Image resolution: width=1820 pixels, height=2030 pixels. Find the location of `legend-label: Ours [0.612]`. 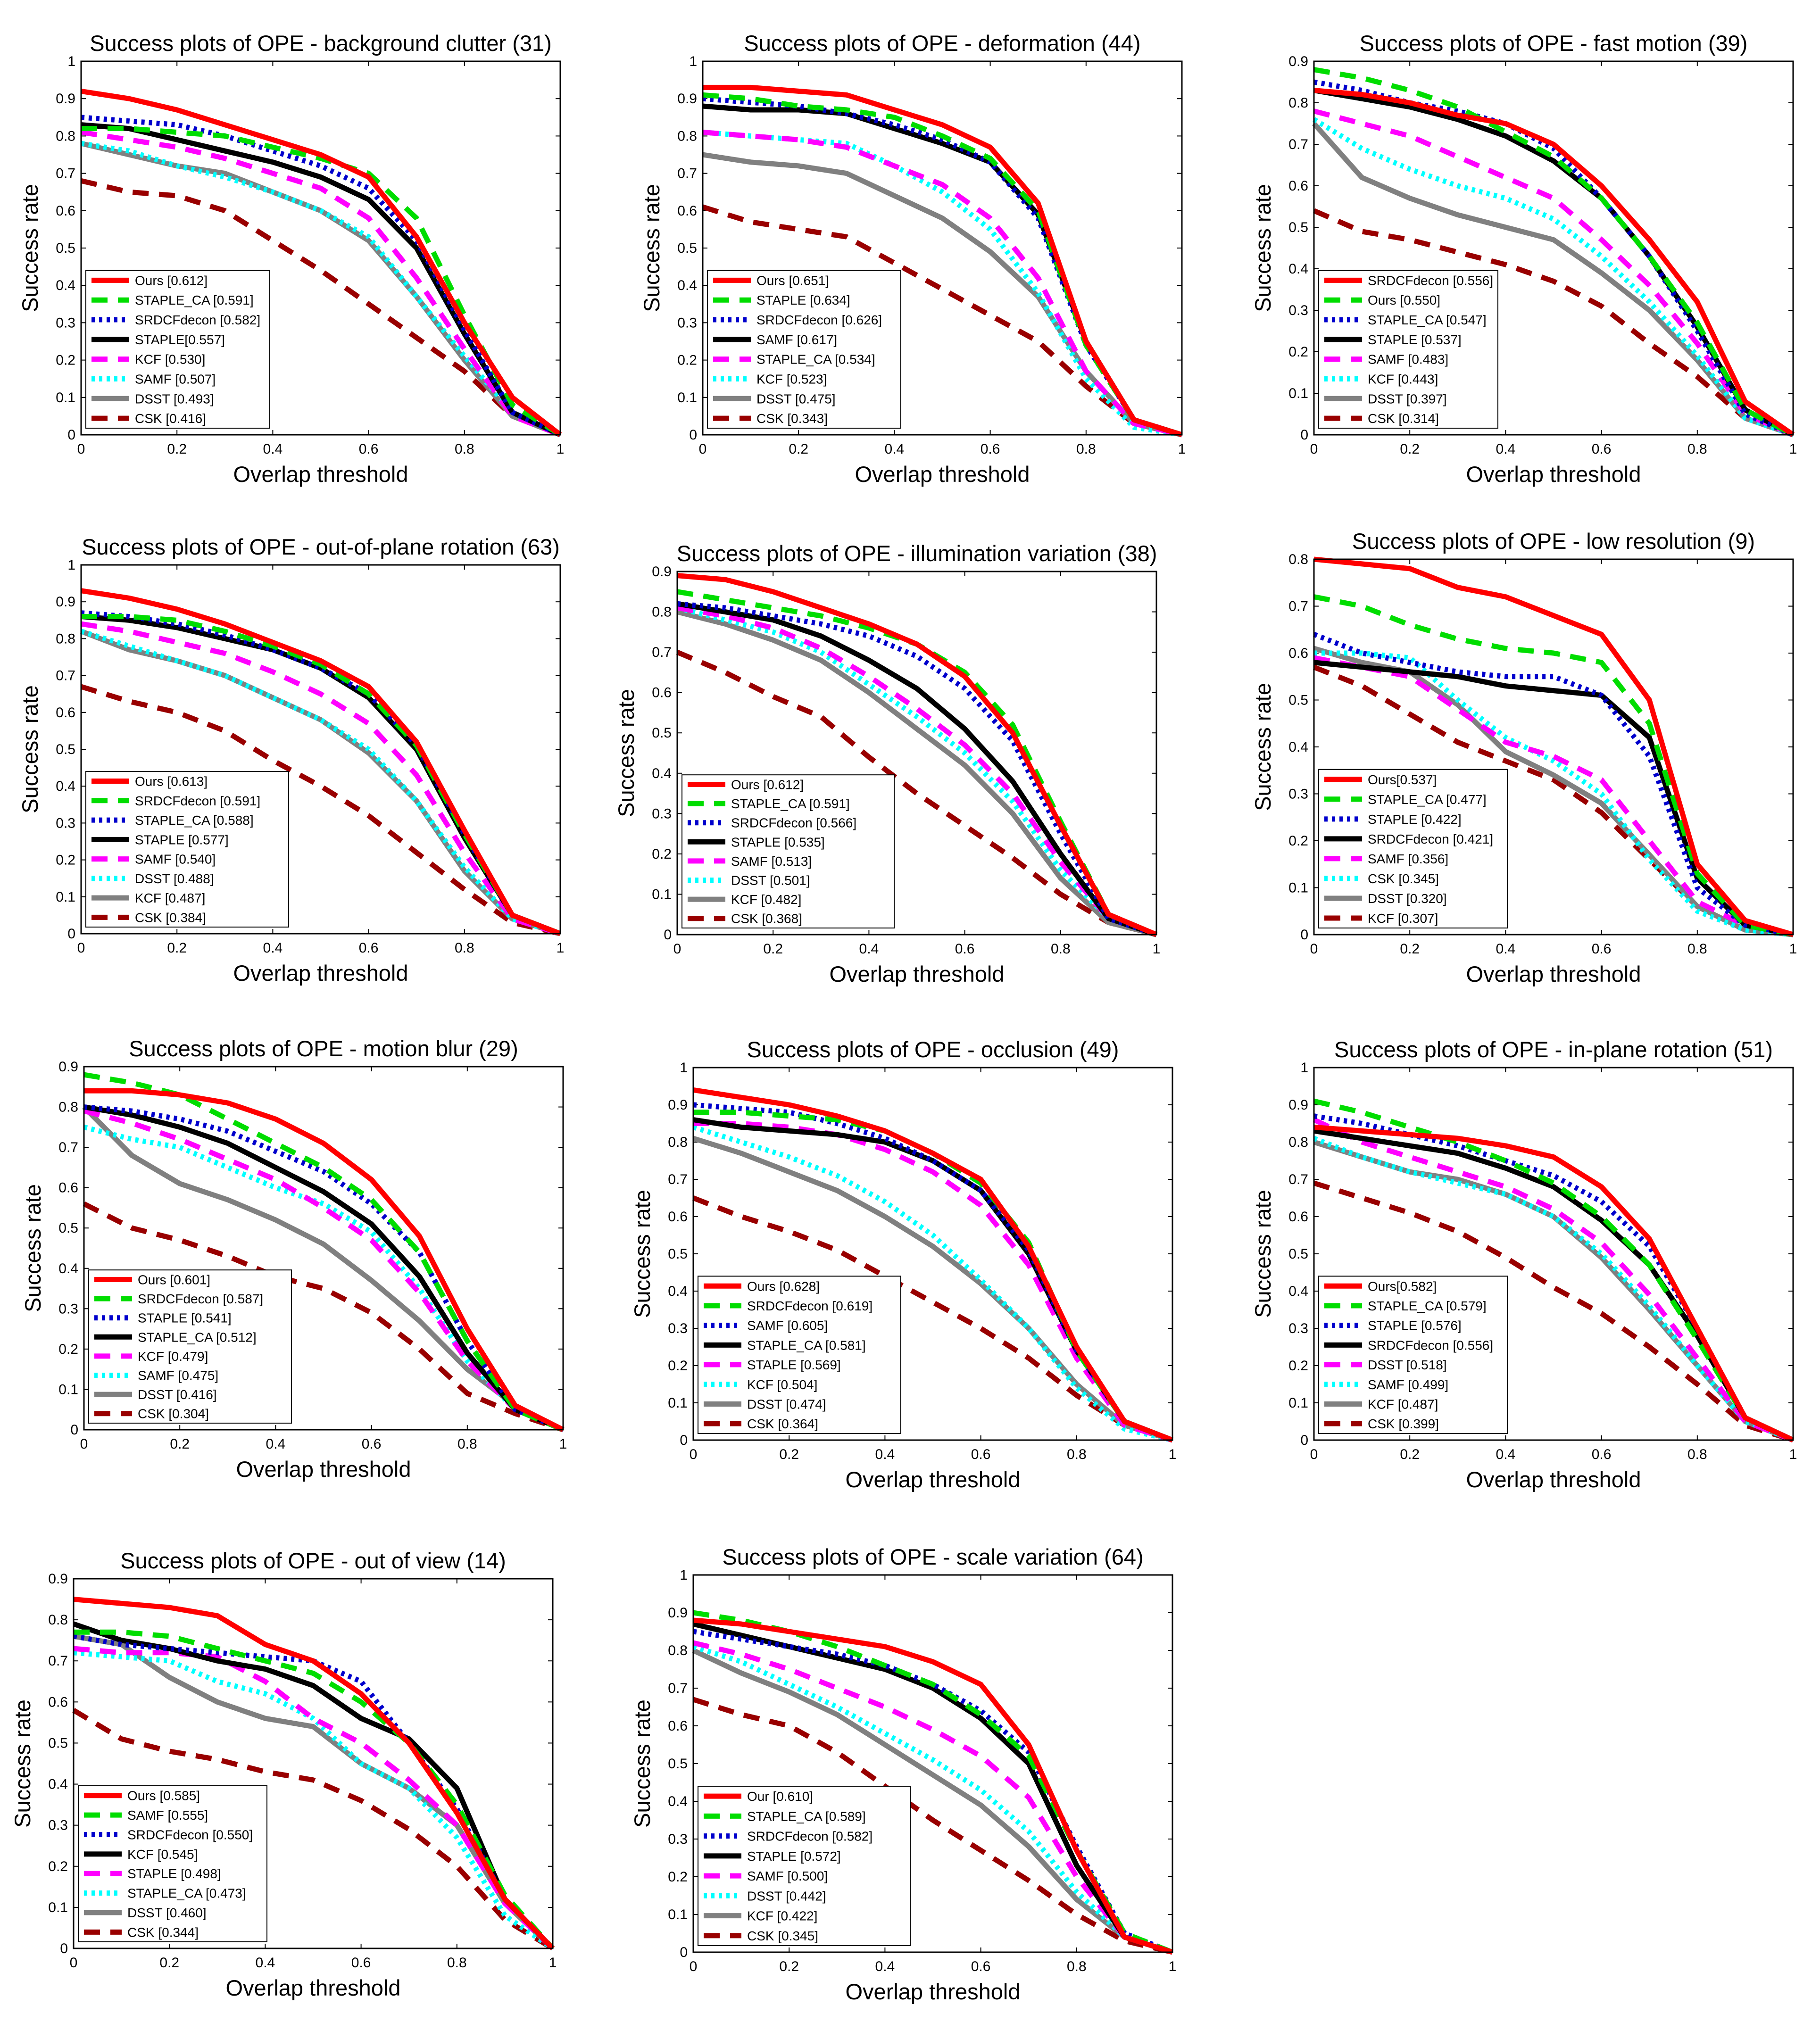

legend-label: Ours [0.612] is located at coordinates (767, 785).